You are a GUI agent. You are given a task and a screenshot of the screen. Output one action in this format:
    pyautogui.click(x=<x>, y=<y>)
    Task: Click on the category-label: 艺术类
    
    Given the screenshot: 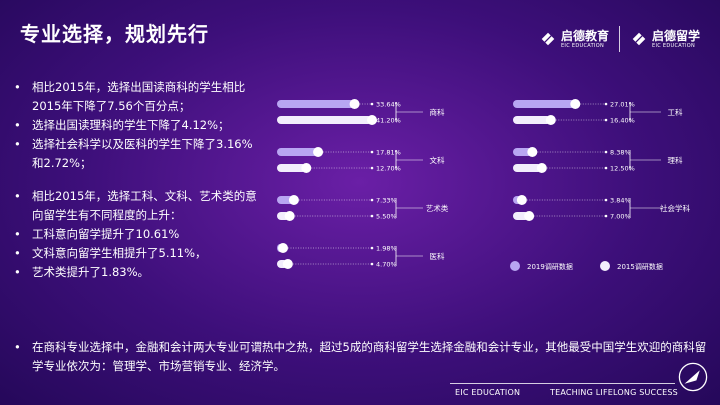 What is the action you would take?
    pyautogui.click(x=437, y=208)
    